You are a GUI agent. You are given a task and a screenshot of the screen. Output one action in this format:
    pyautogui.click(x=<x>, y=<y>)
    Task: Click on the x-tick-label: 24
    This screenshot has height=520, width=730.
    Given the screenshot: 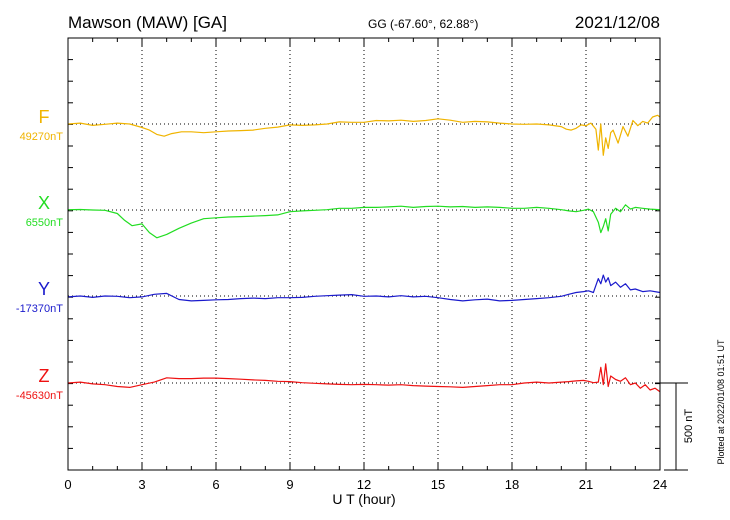 What is the action you would take?
    pyautogui.click(x=660, y=484)
    